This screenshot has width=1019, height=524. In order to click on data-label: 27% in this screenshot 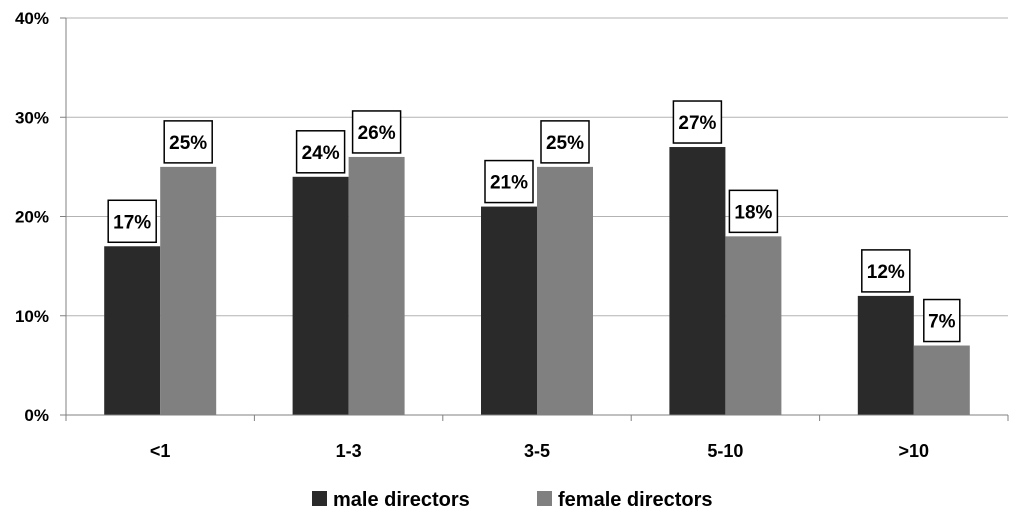, I will do `click(697, 123)`.